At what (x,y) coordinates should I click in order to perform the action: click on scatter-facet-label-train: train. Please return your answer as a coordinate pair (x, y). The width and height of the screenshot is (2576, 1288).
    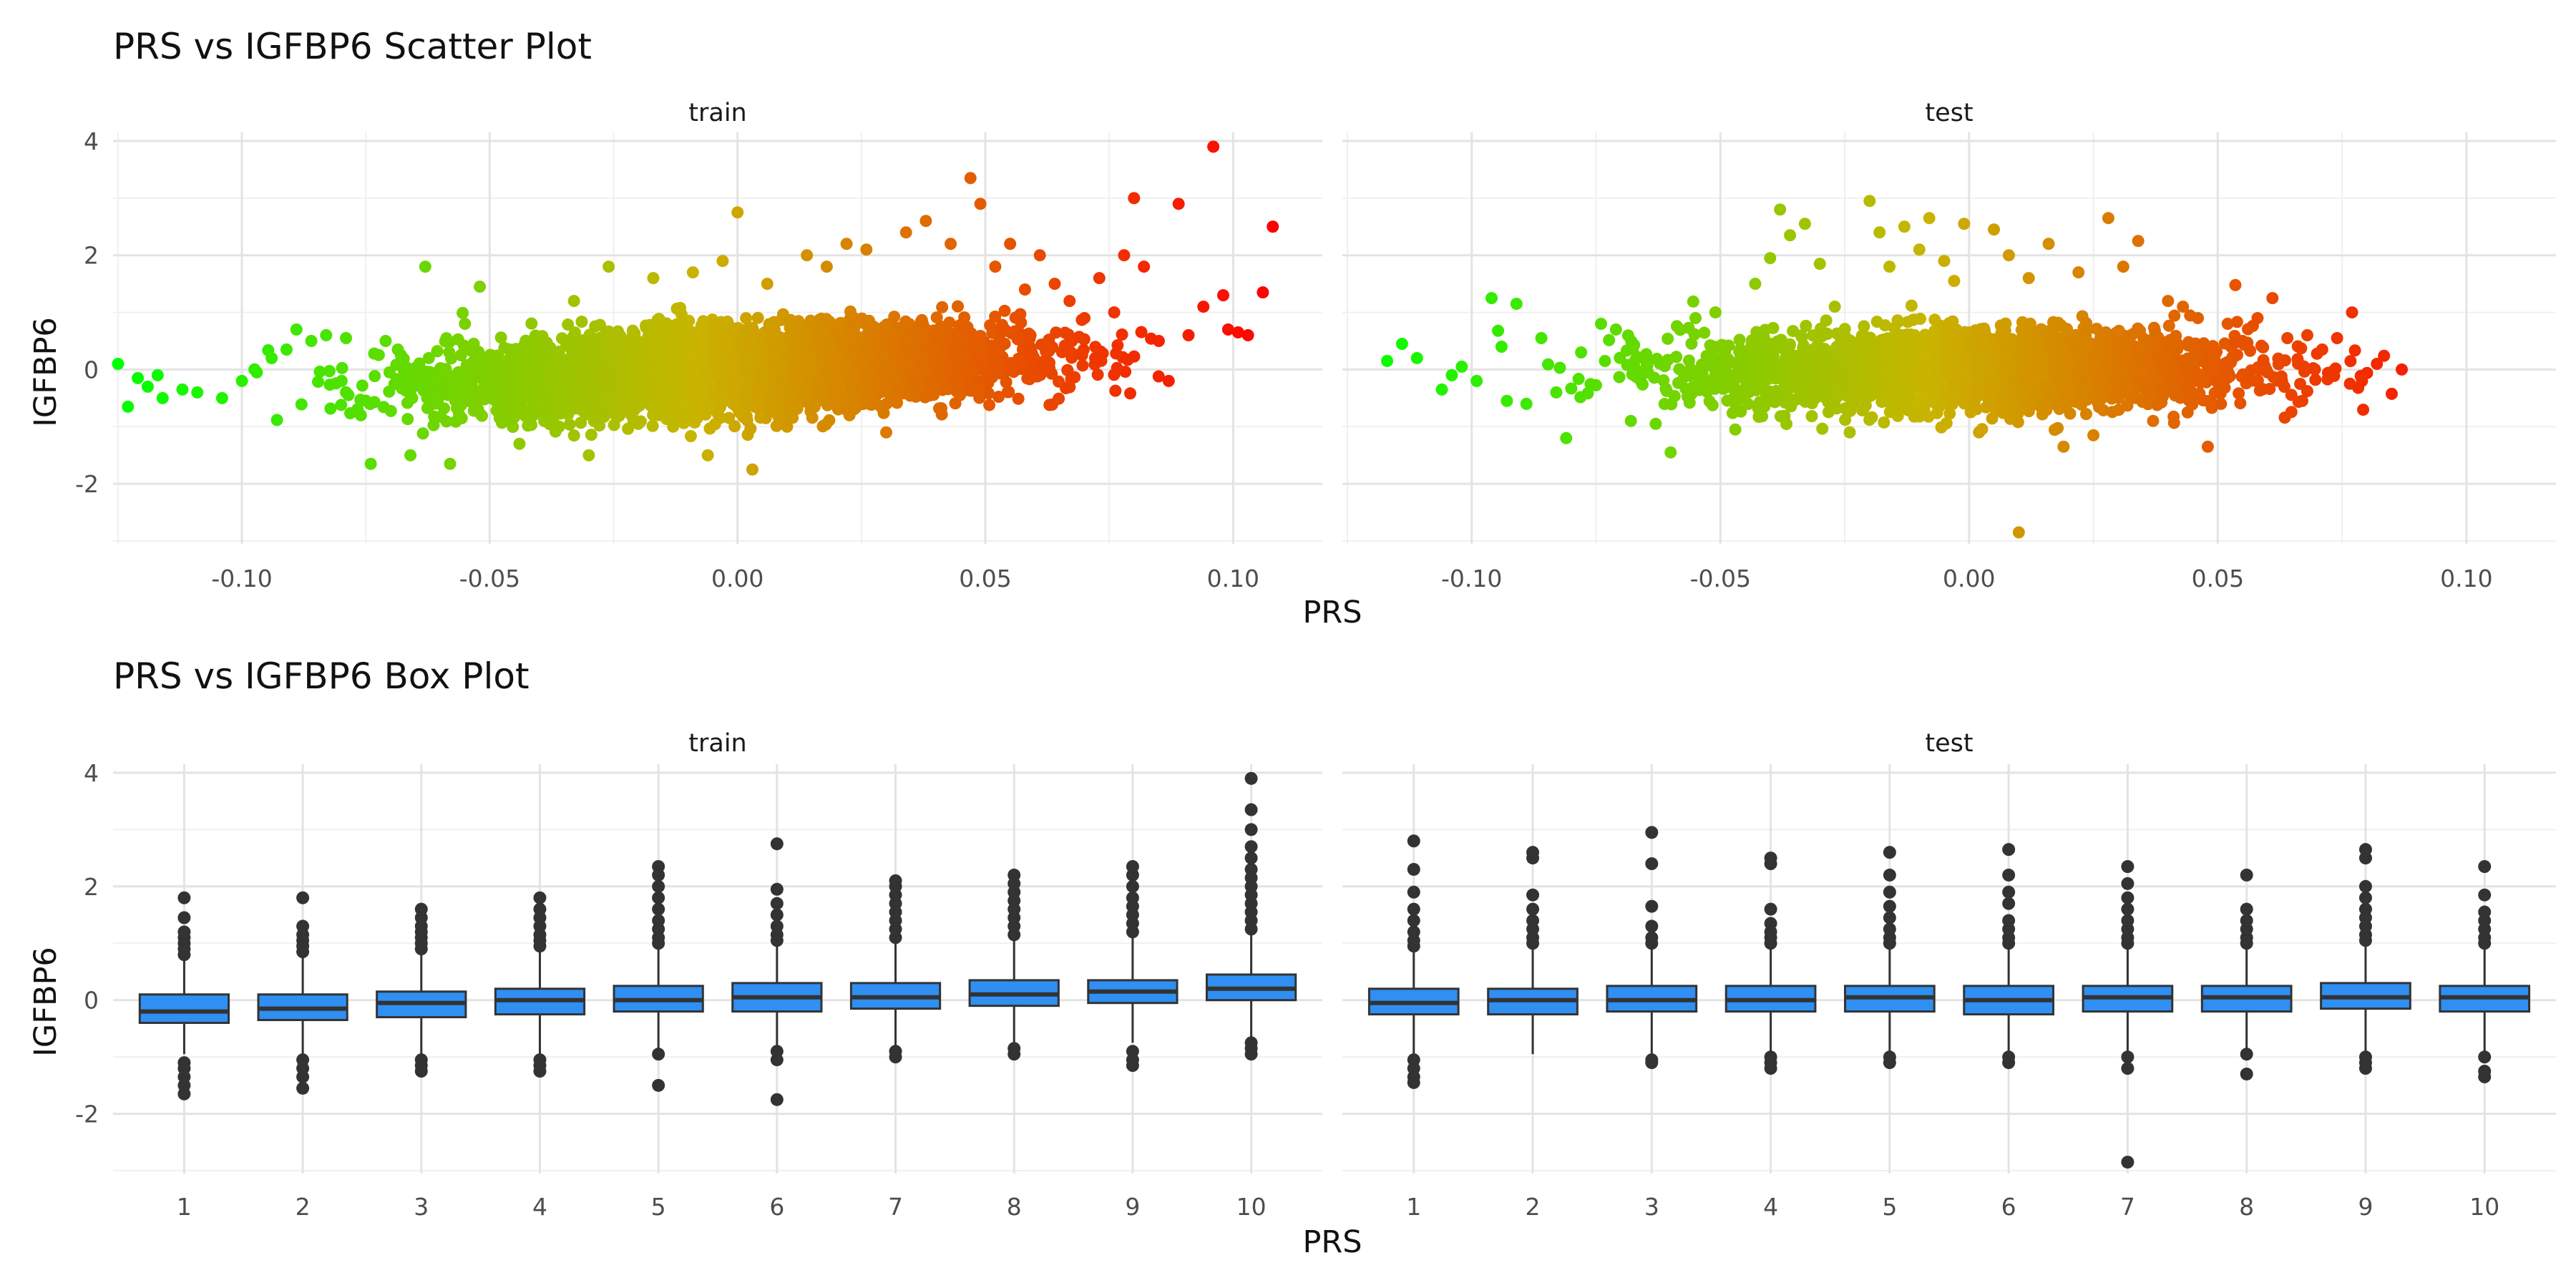
    Looking at the image, I should click on (717, 113).